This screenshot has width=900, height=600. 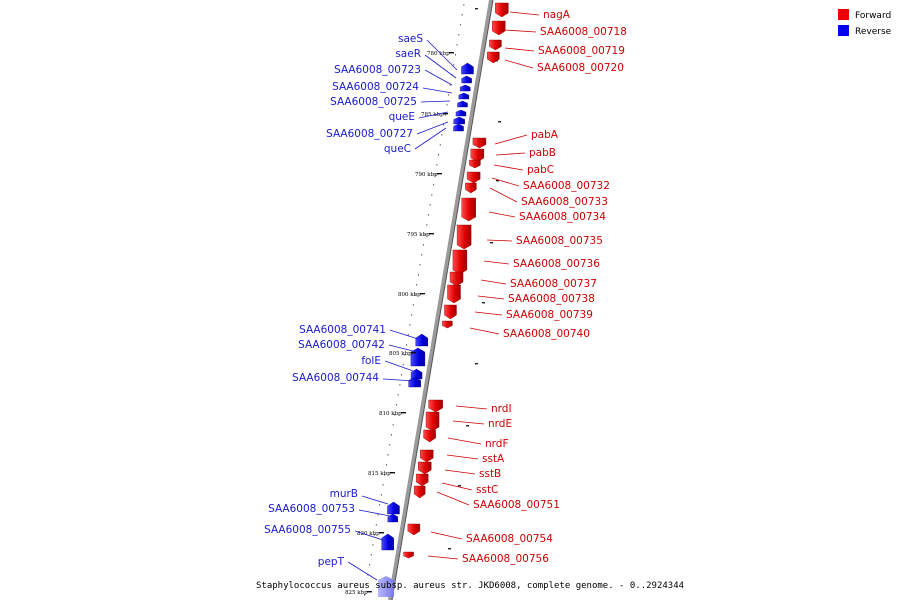 What do you see at coordinates (557, 15) in the screenshot?
I see `forward-gene-label: nagA` at bounding box center [557, 15].